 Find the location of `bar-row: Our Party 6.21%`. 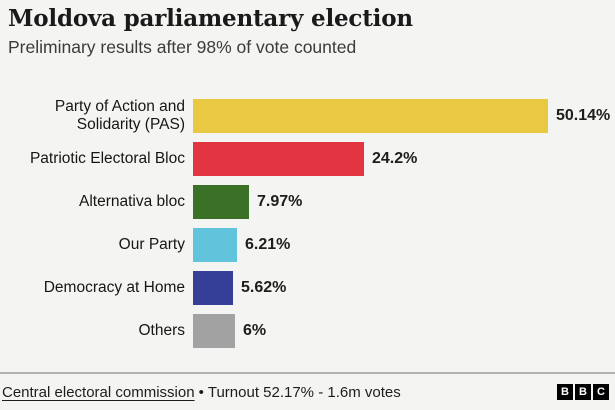

bar-row: Our Party 6.21% is located at coordinates (307, 244).